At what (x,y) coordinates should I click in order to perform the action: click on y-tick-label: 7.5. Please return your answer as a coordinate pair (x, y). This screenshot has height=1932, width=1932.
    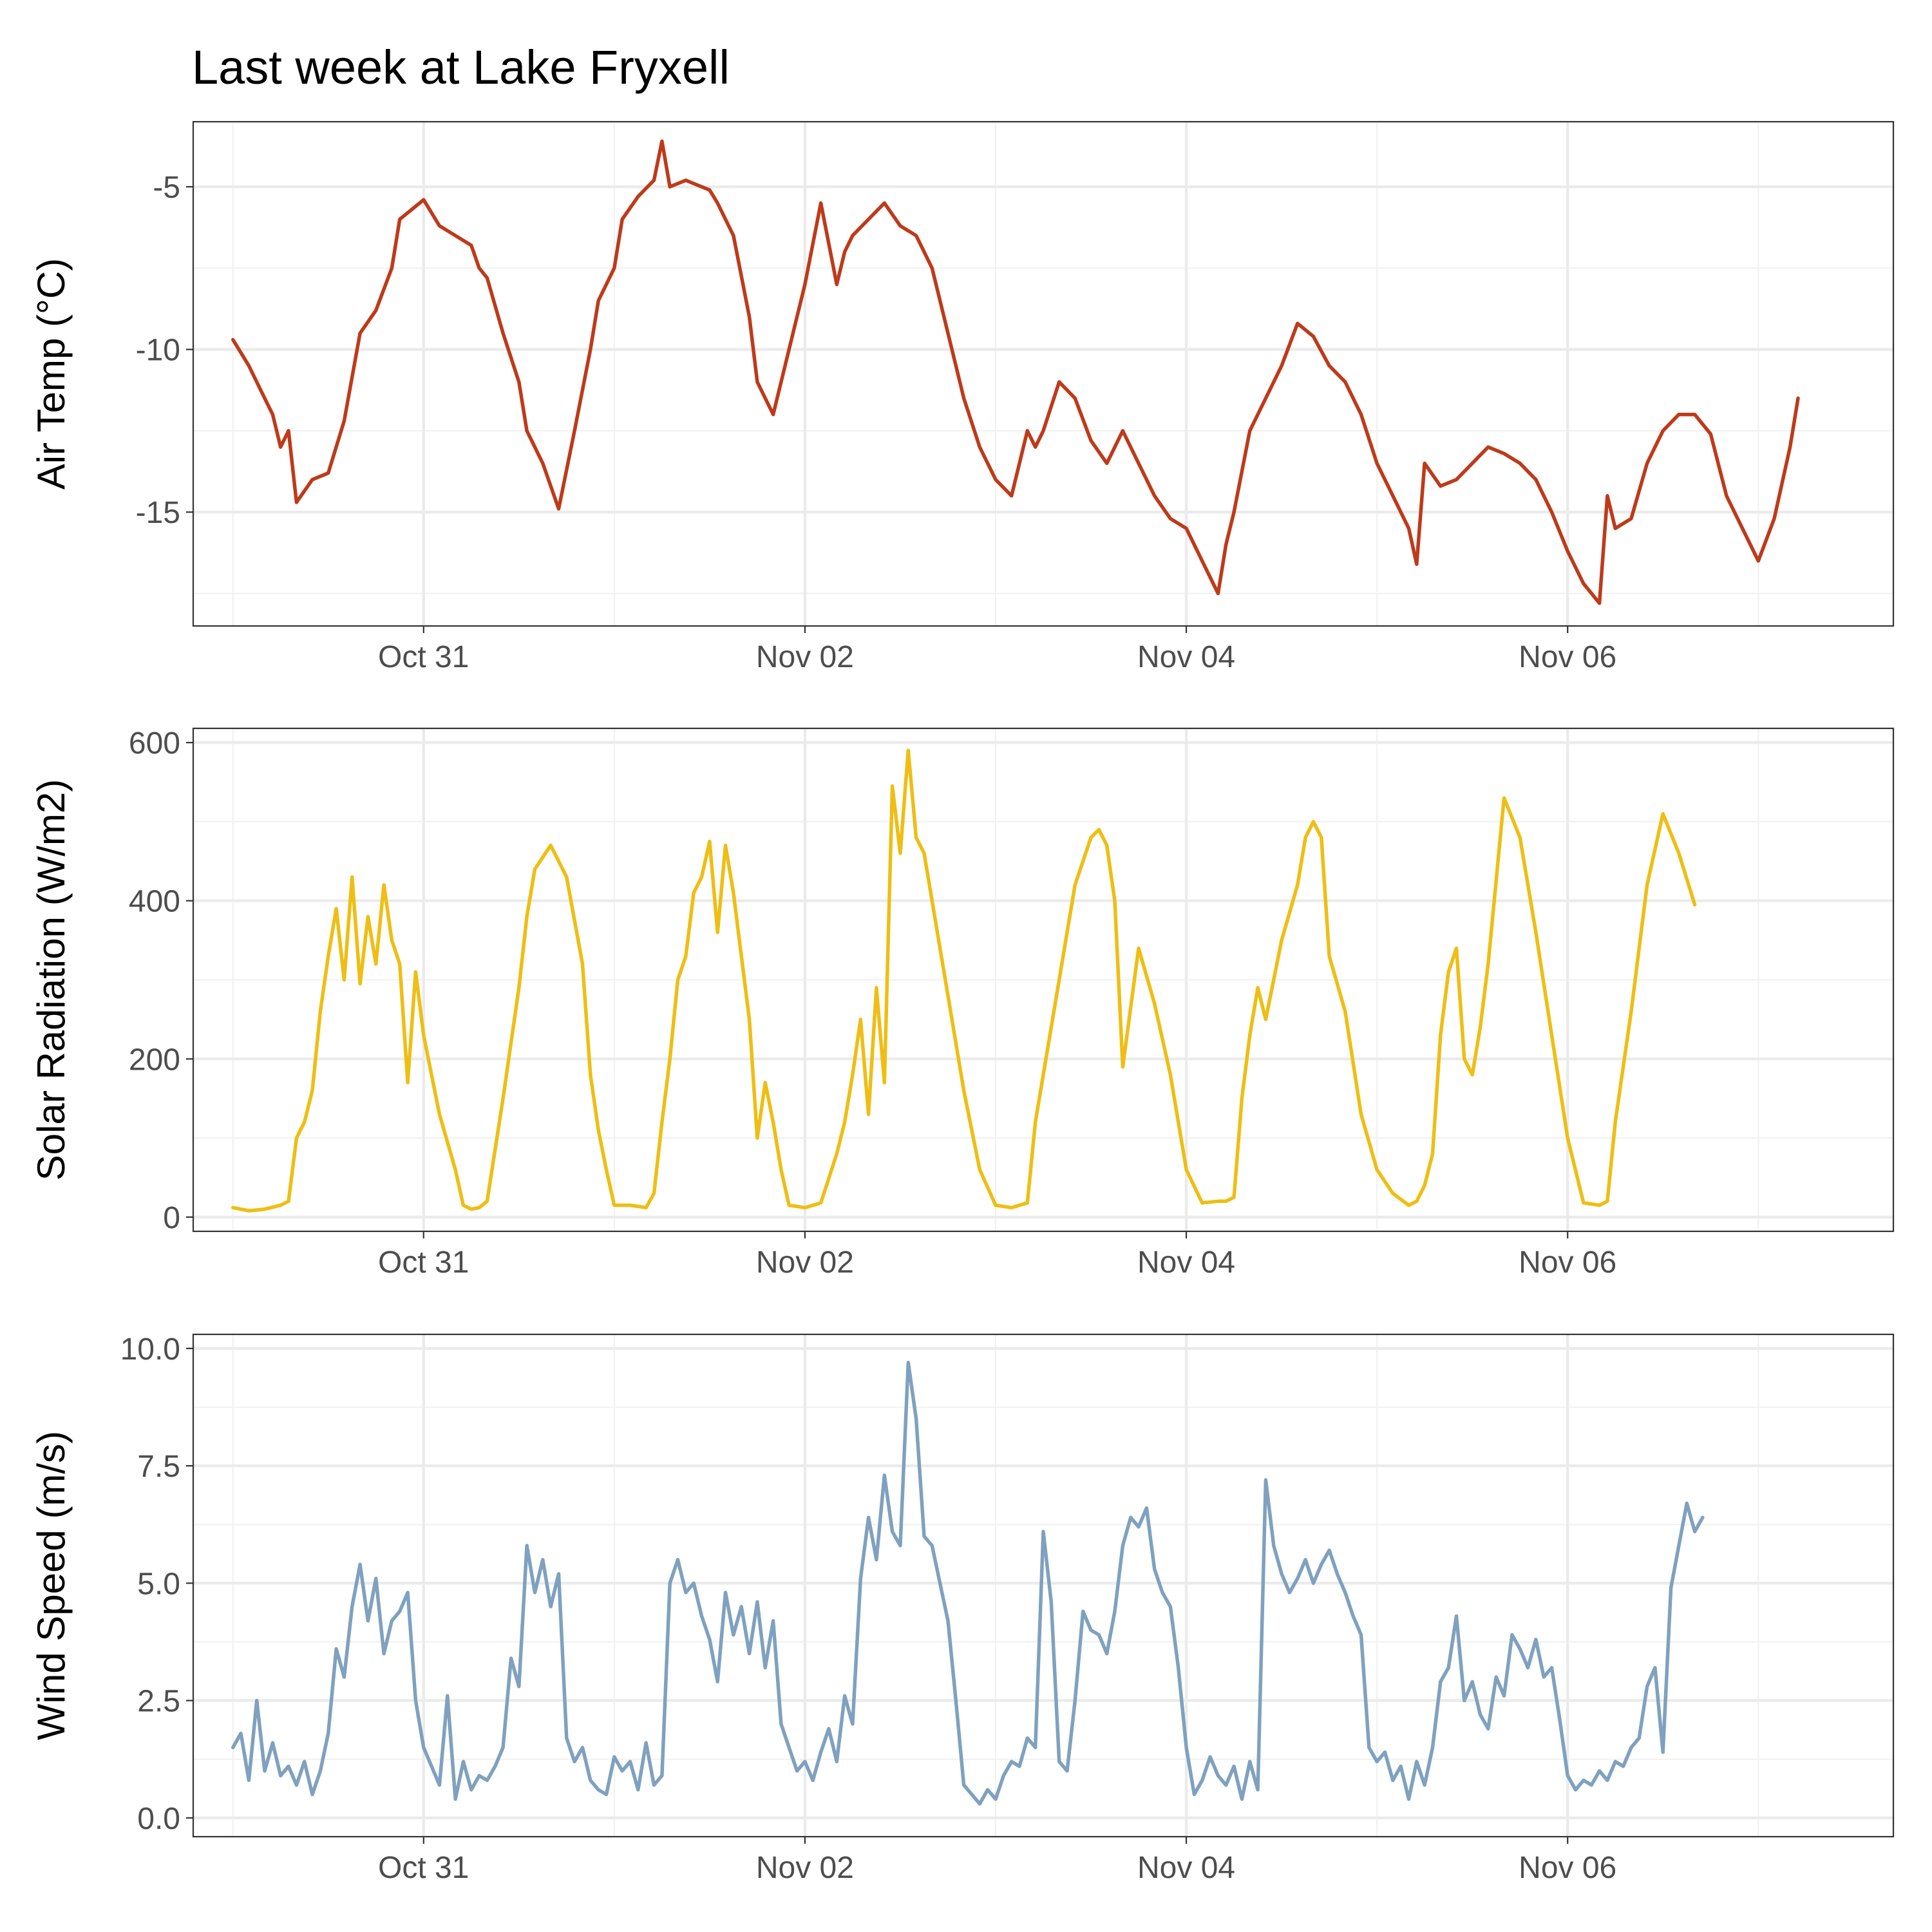
    Looking at the image, I should click on (159, 1467).